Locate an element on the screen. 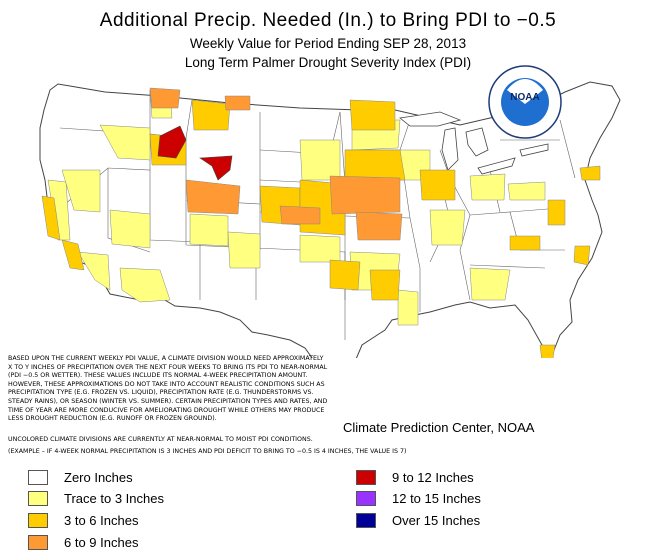  legend-swatch-3to6 is located at coordinates (38, 520).